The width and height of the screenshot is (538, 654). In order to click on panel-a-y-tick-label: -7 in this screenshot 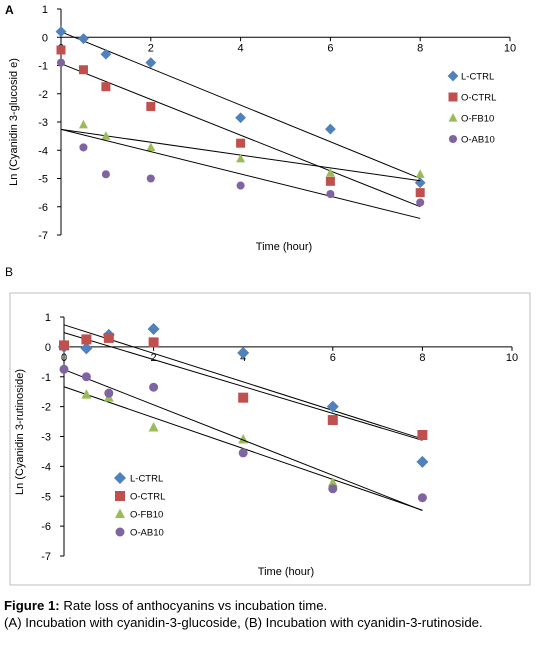, I will do `click(43, 236)`.